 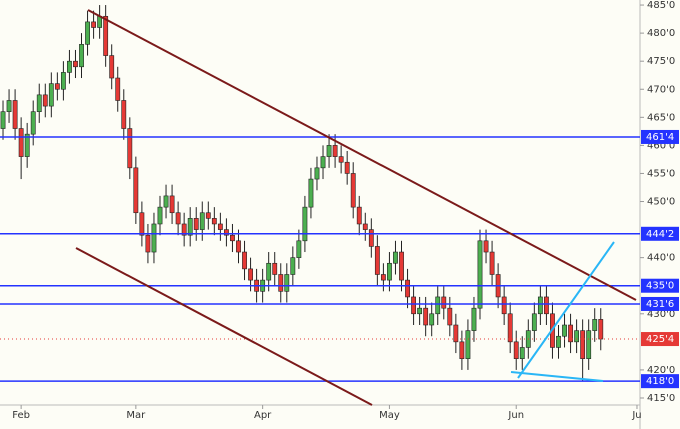 What do you see at coordinates (661, 398) in the screenshot?
I see `y-tick-label: 415'0` at bounding box center [661, 398].